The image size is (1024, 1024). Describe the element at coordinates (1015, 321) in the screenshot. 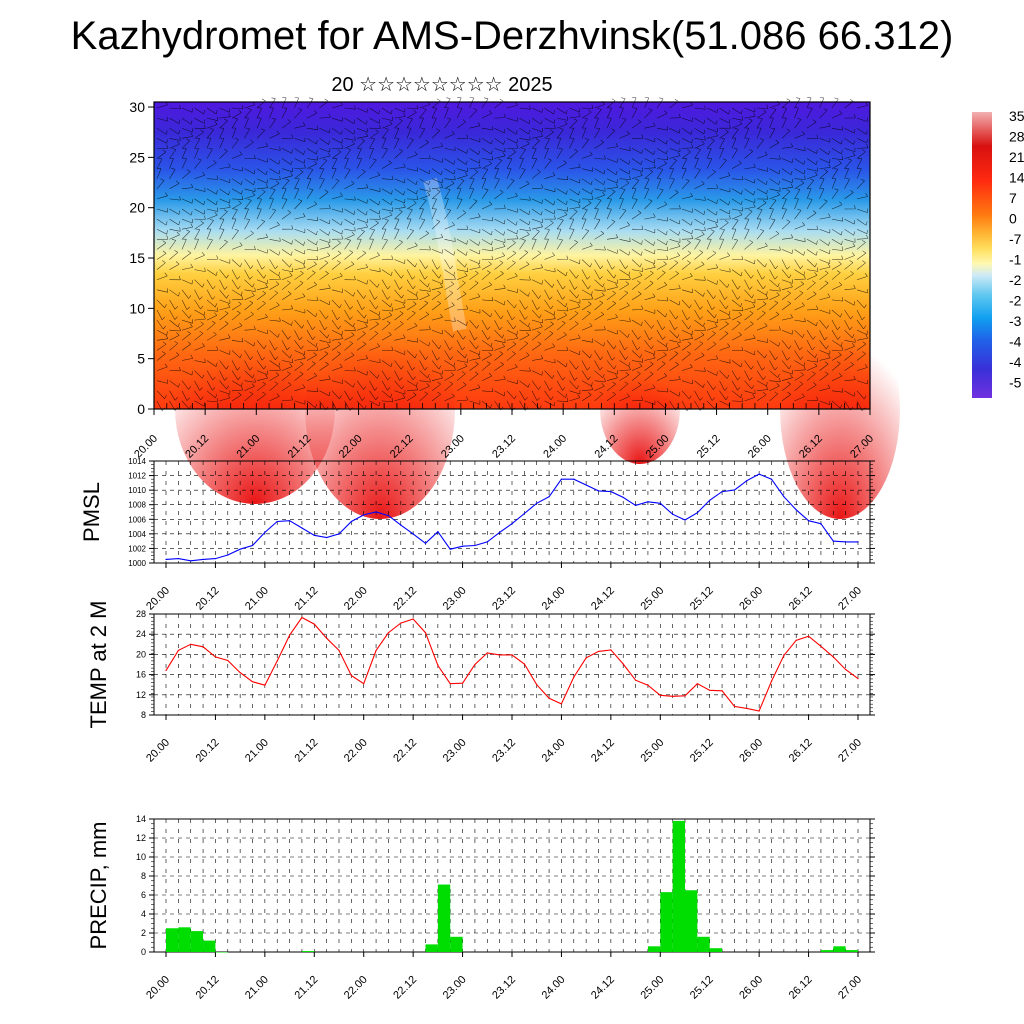

I see `colorbar-label: -3` at that location.